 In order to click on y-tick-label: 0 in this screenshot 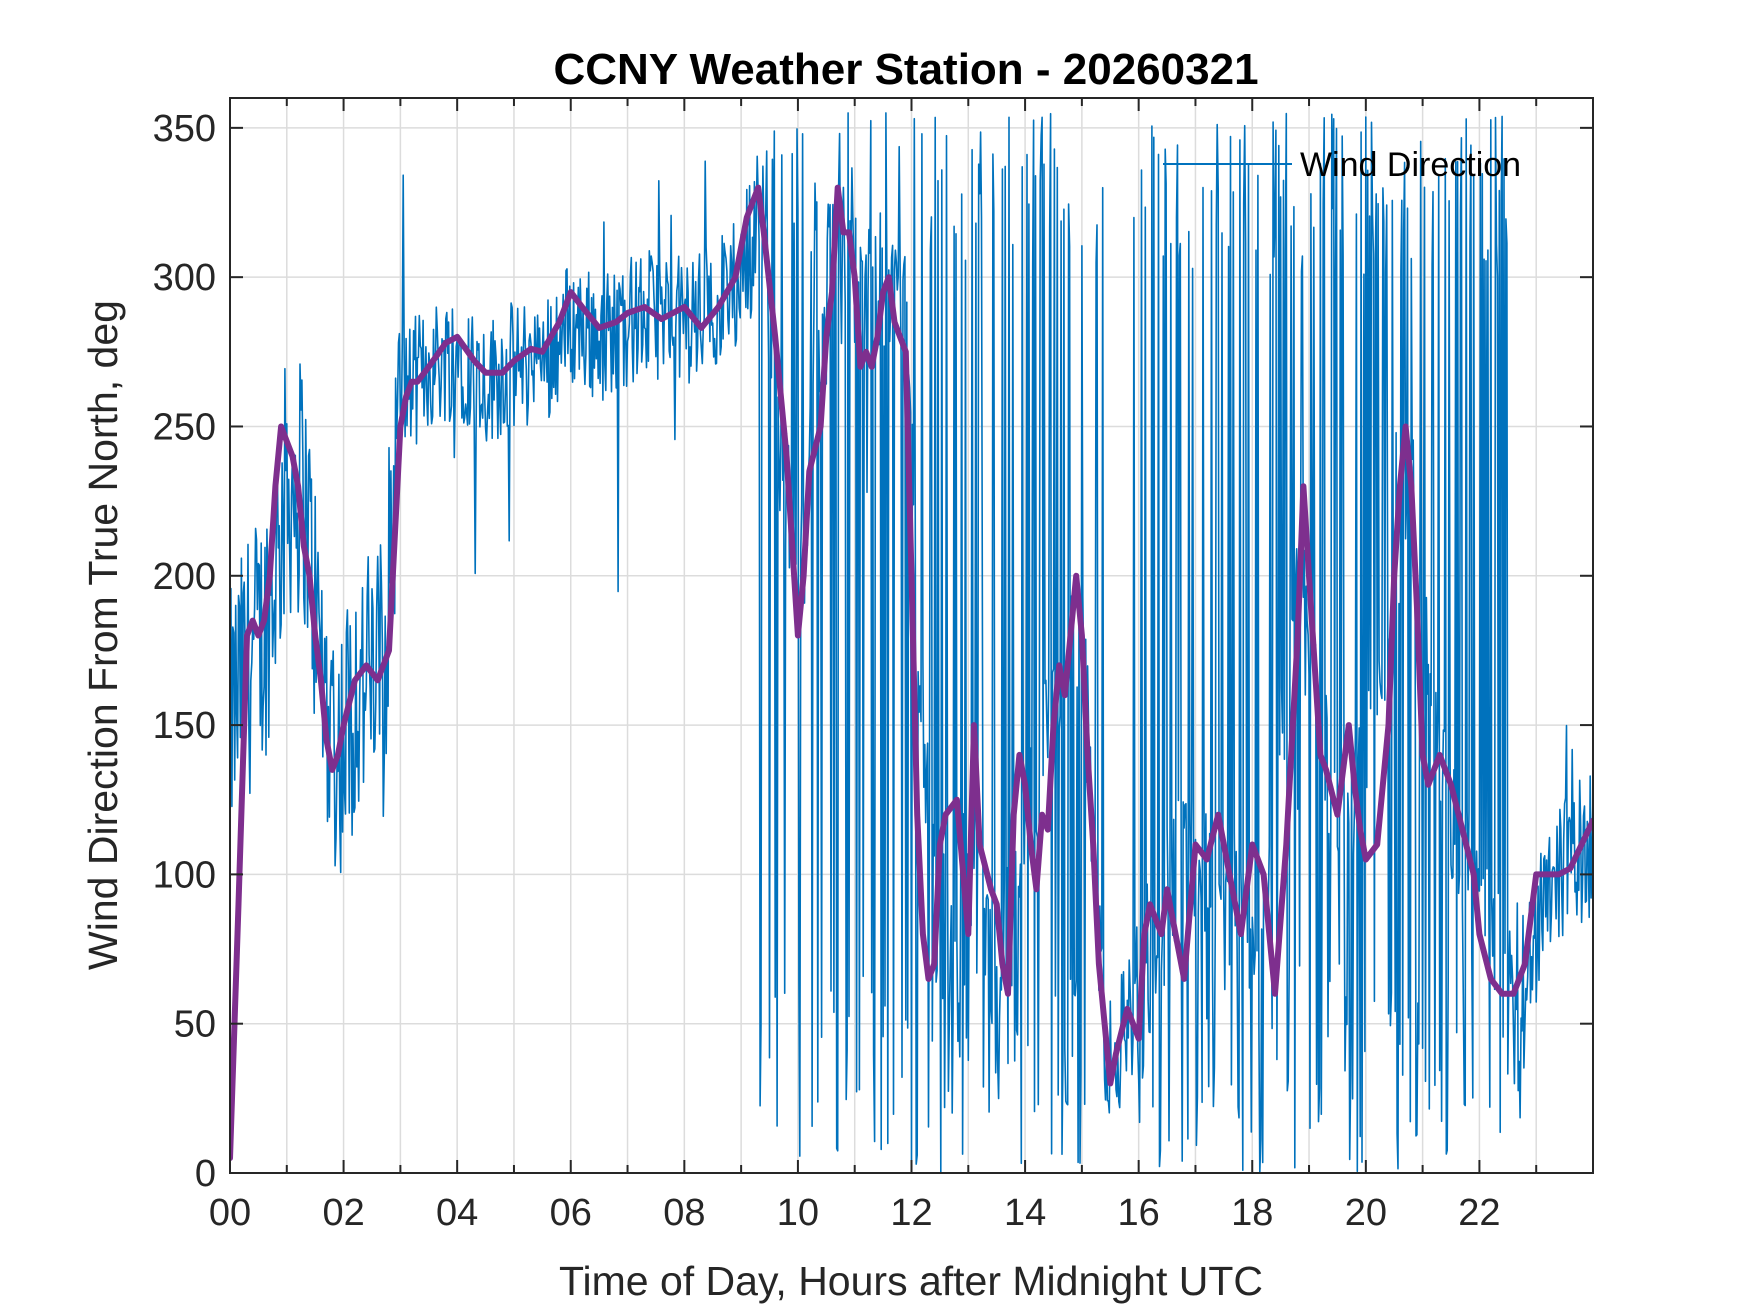, I will do `click(205, 1174)`.